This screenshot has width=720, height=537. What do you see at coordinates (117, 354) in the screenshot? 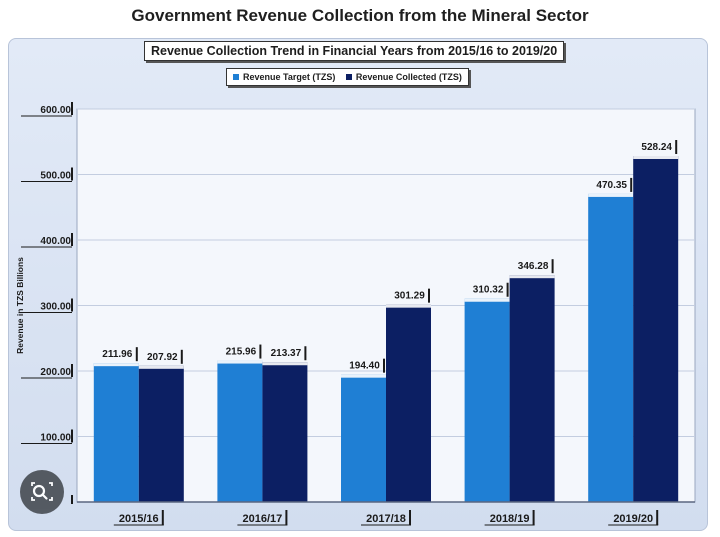
I see `data-label: 211.96` at bounding box center [117, 354].